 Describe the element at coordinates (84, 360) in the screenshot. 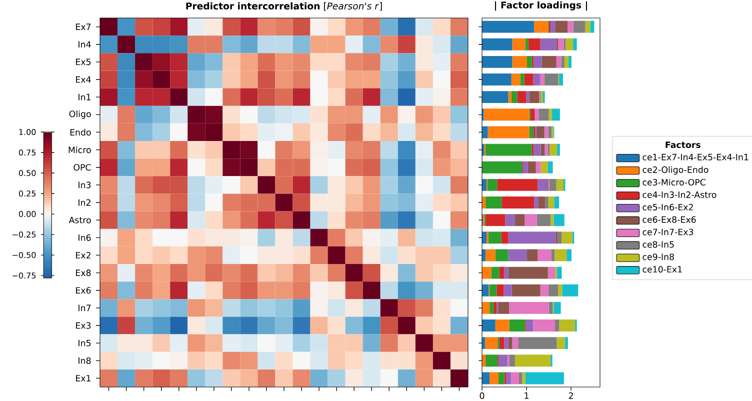

I see `y-tick-label: In8` at that location.